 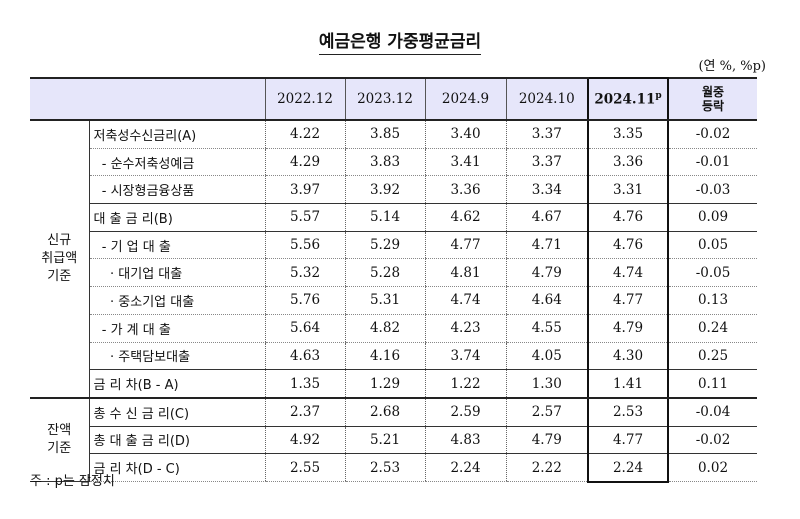 I want to click on table-row: · 중소기업 대출 5.76 5.31 4.74 4.64 4.77 0.13, so click(x=393, y=300).